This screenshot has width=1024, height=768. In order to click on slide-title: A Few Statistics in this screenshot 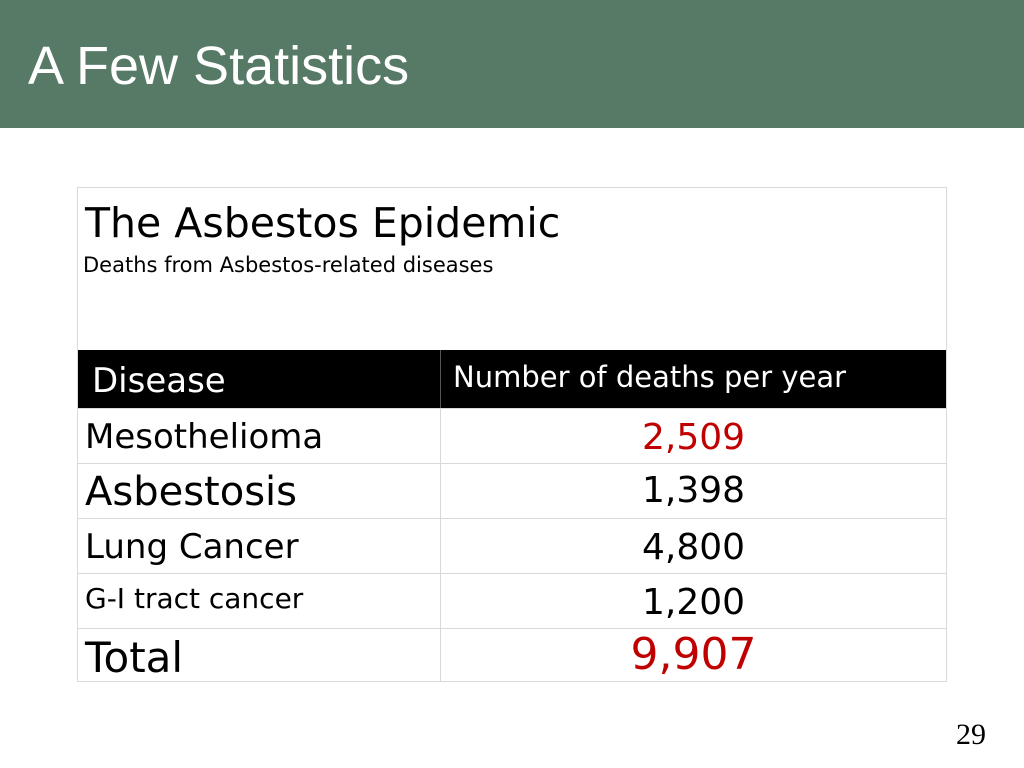, I will do `click(219, 66)`.